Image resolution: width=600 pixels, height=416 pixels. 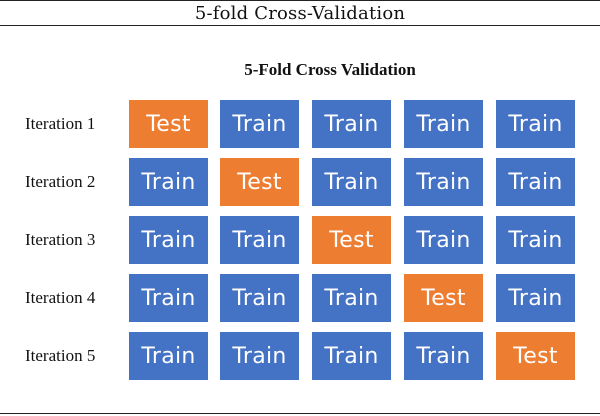 I want to click on iteration-label: Iteration 3, so click(x=60, y=239).